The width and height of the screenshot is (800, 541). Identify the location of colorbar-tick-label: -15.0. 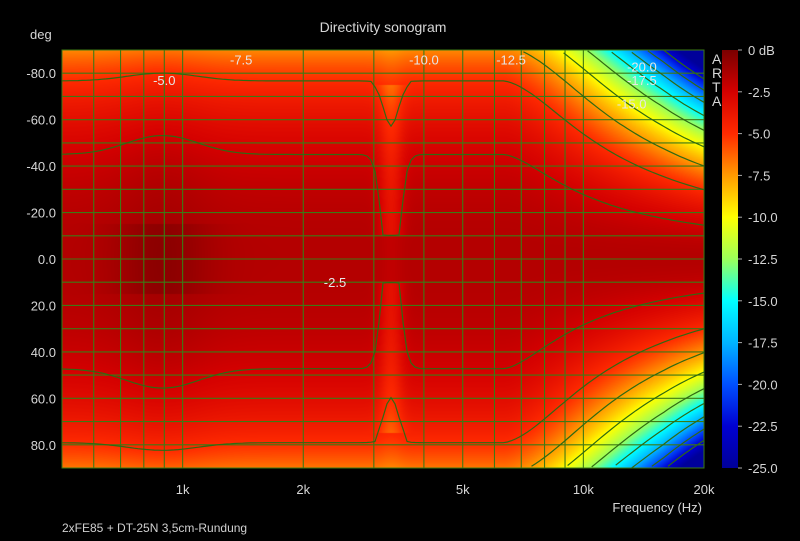
(763, 301).